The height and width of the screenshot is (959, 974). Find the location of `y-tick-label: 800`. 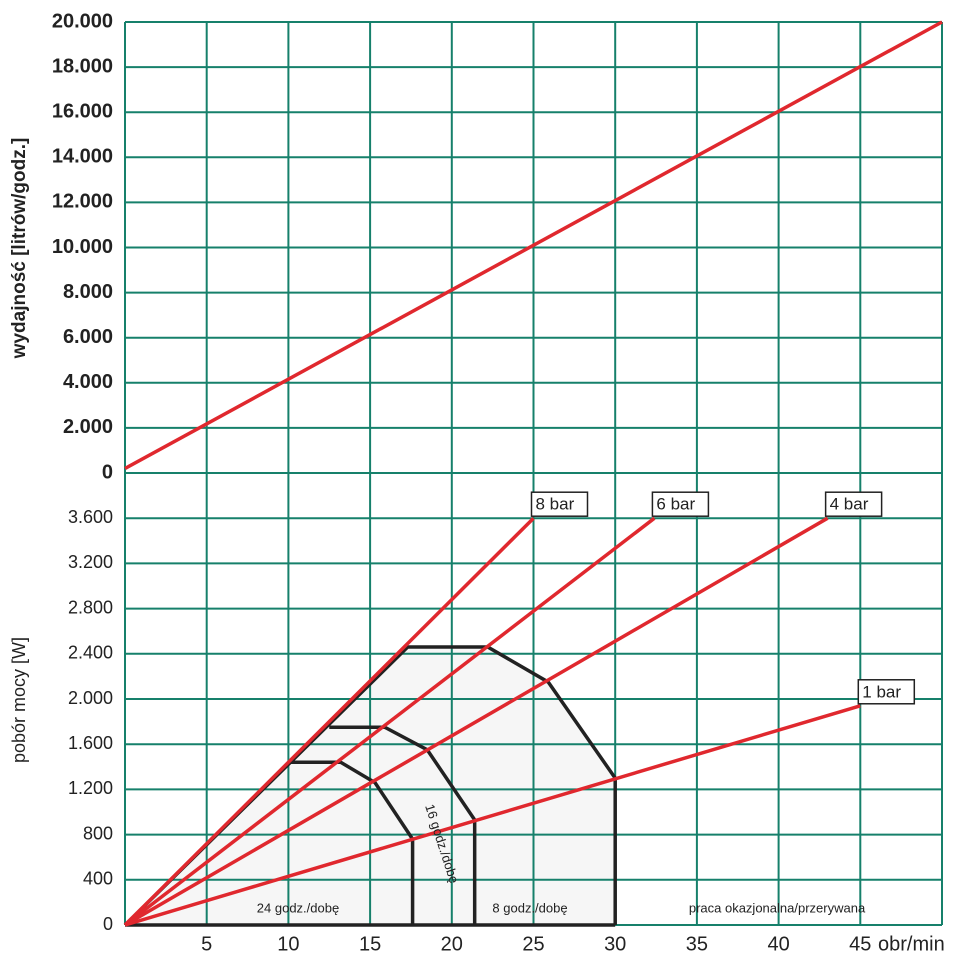

y-tick-label: 800 is located at coordinates (98, 833).